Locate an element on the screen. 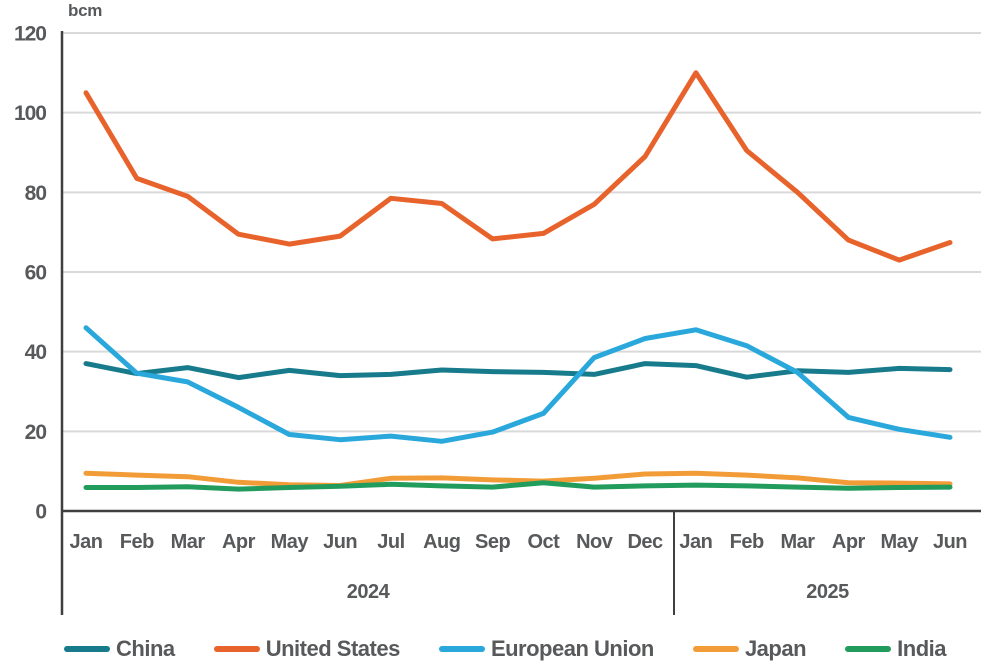 The height and width of the screenshot is (667, 985). legend-item-india: India is located at coordinates (895, 649).